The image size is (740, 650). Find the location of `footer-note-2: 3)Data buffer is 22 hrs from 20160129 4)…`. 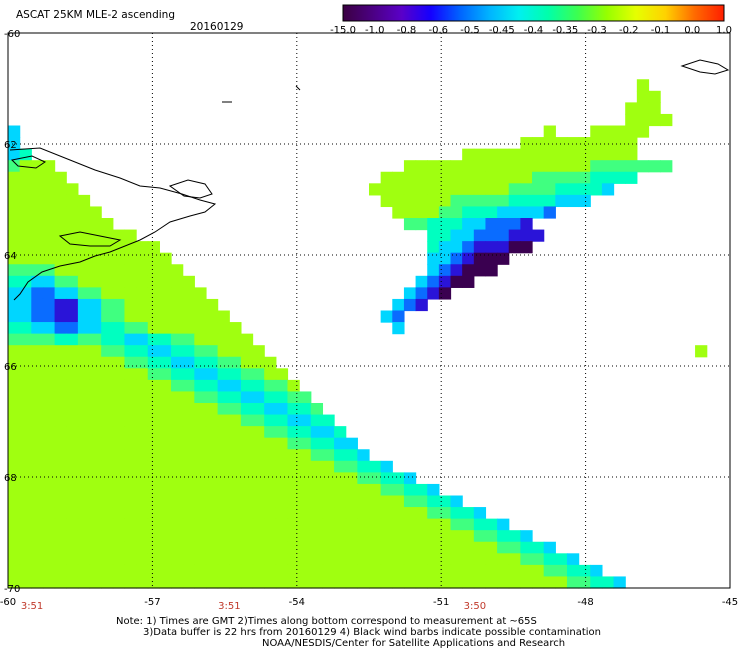

footer-note-2: 3)Data buffer is 22 hrs from 20160129 4)… is located at coordinates (372, 632).